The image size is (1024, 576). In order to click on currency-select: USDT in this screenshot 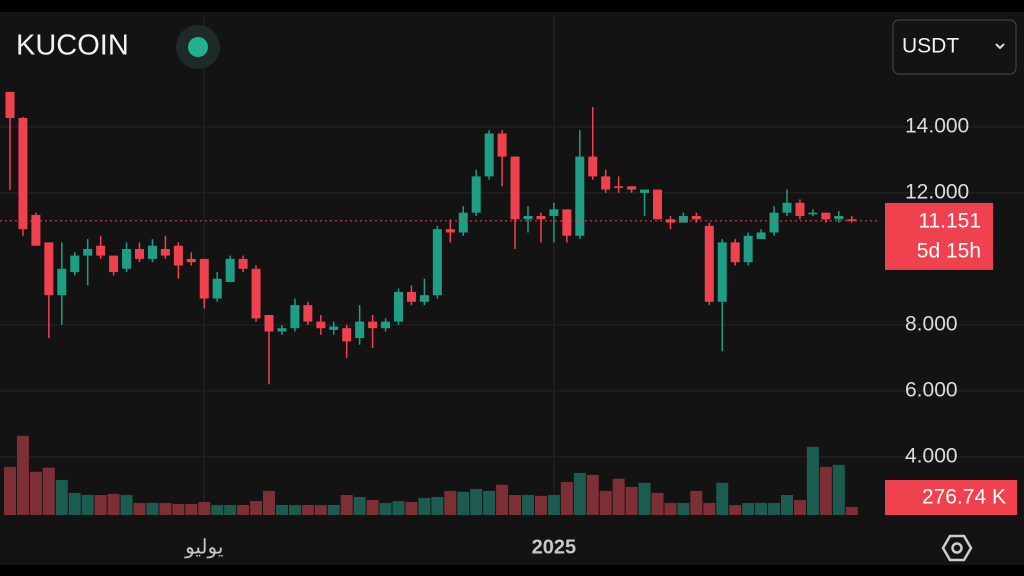, I will do `click(954, 47)`.